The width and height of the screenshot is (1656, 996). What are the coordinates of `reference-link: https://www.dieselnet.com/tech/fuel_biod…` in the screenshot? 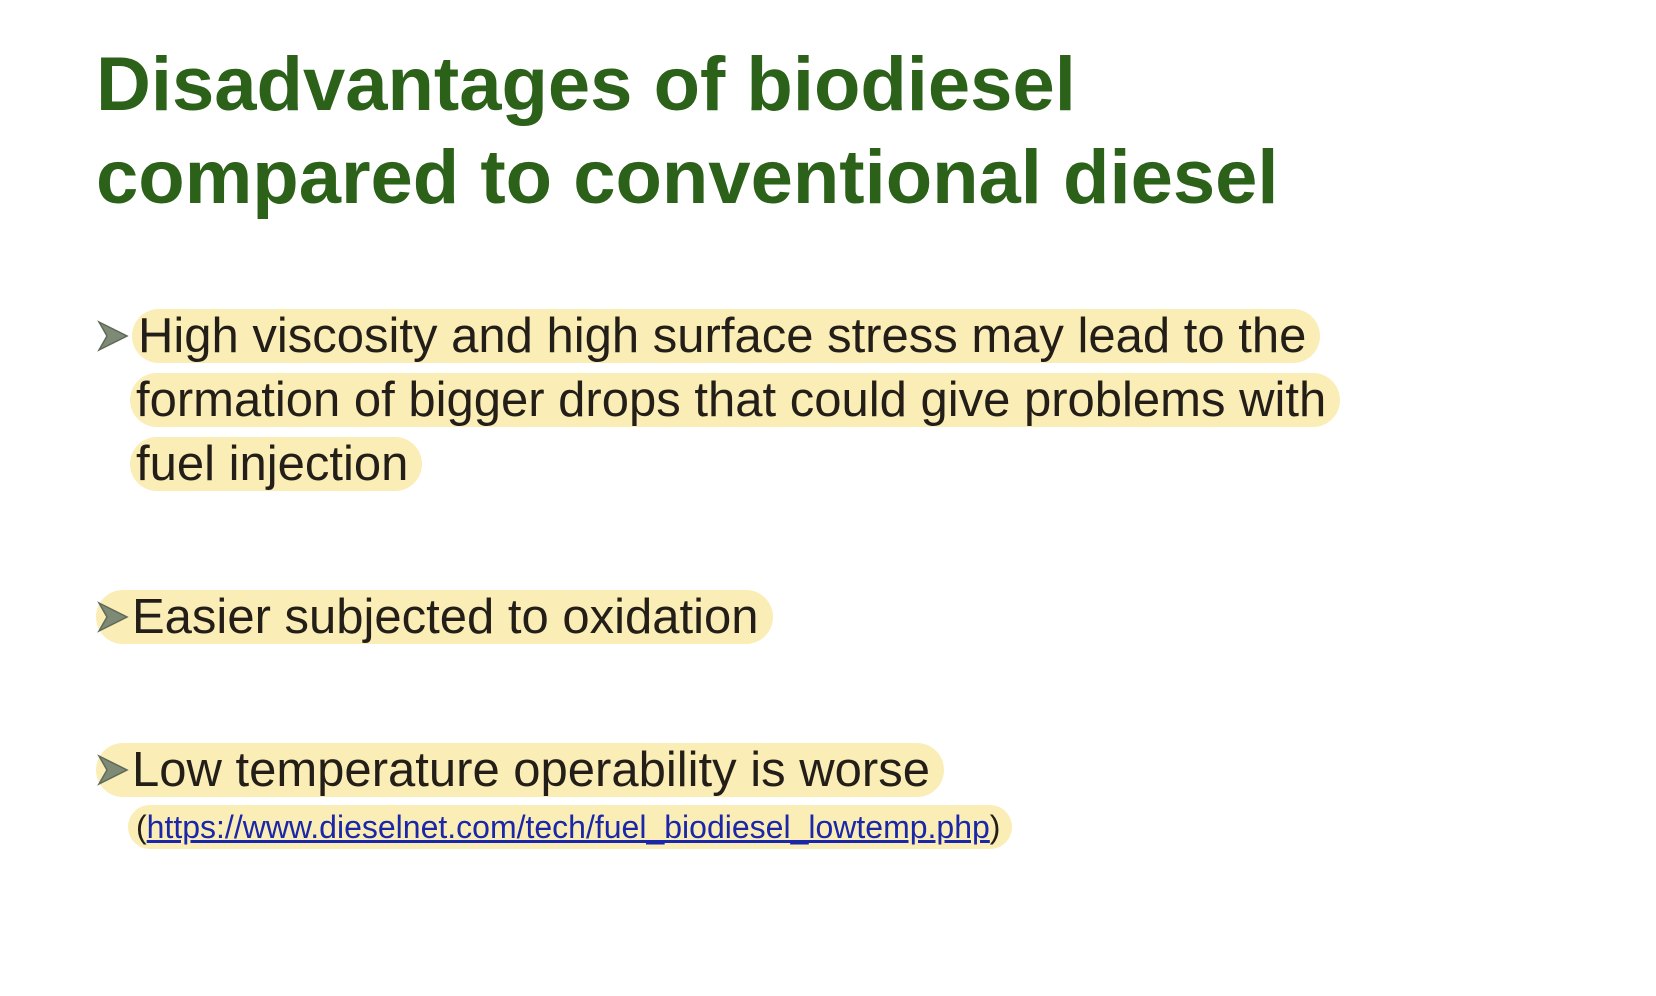 It's located at (568, 827).